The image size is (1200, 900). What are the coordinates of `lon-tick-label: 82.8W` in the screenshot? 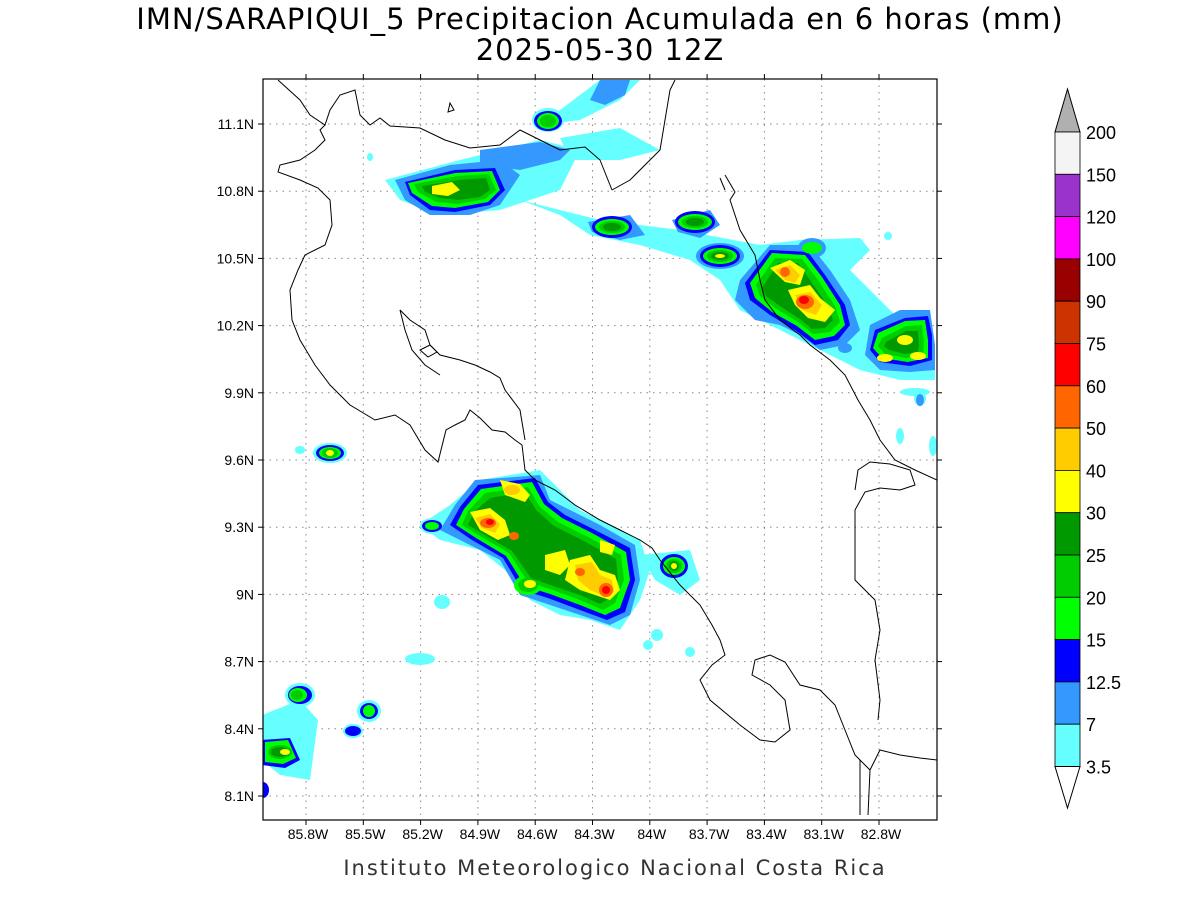 It's located at (881, 834).